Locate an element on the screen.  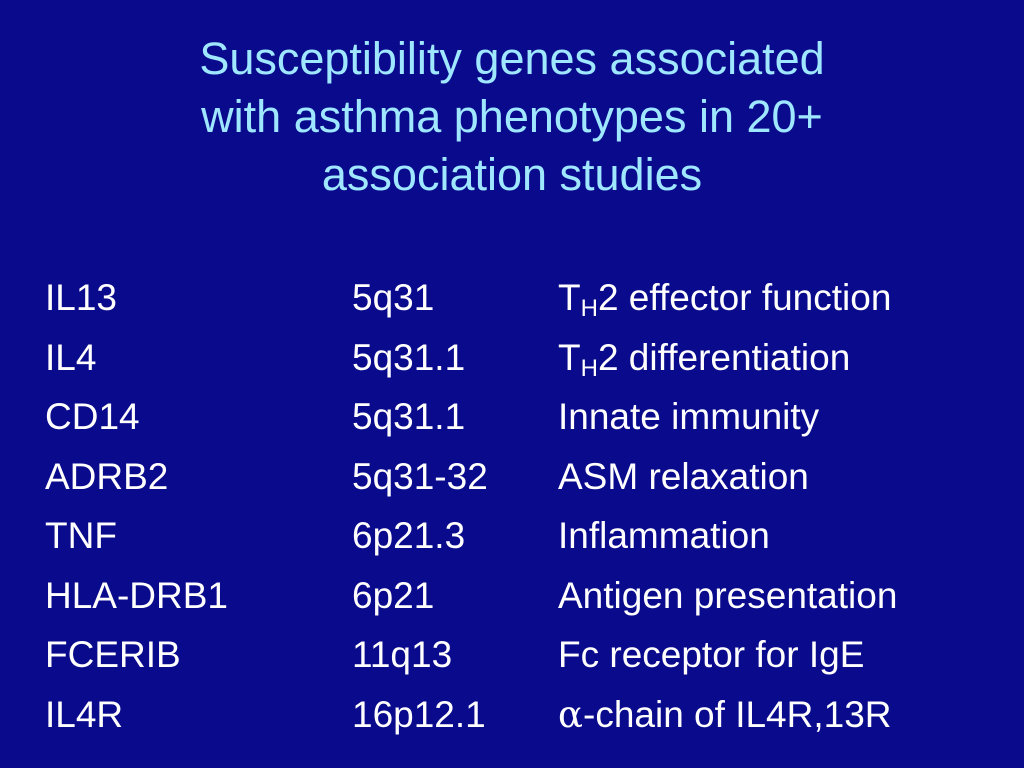
alpha-symbol: α is located at coordinates (570, 714).